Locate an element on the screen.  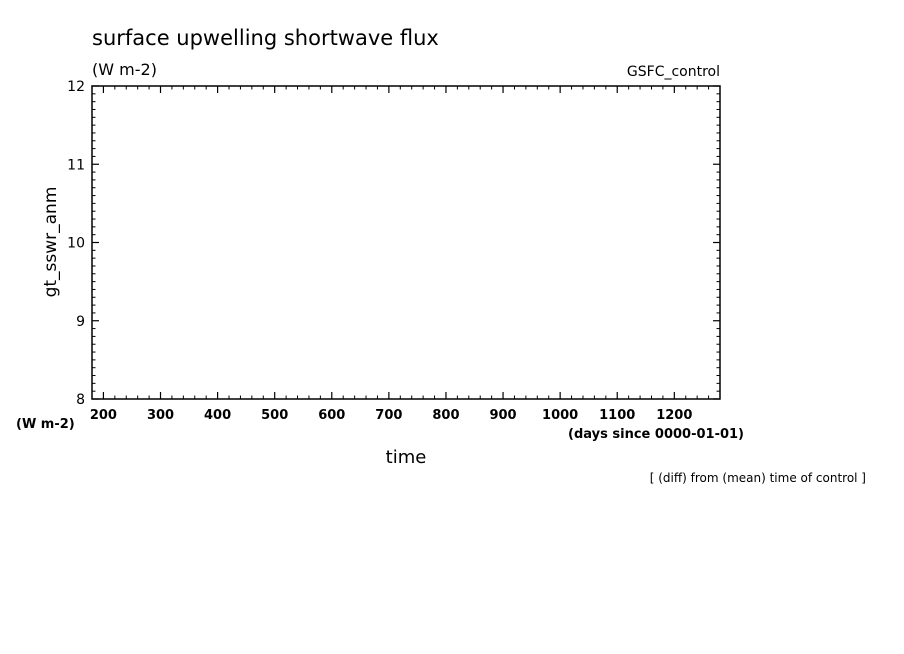
x-tick-label: 1100 is located at coordinates (617, 415).